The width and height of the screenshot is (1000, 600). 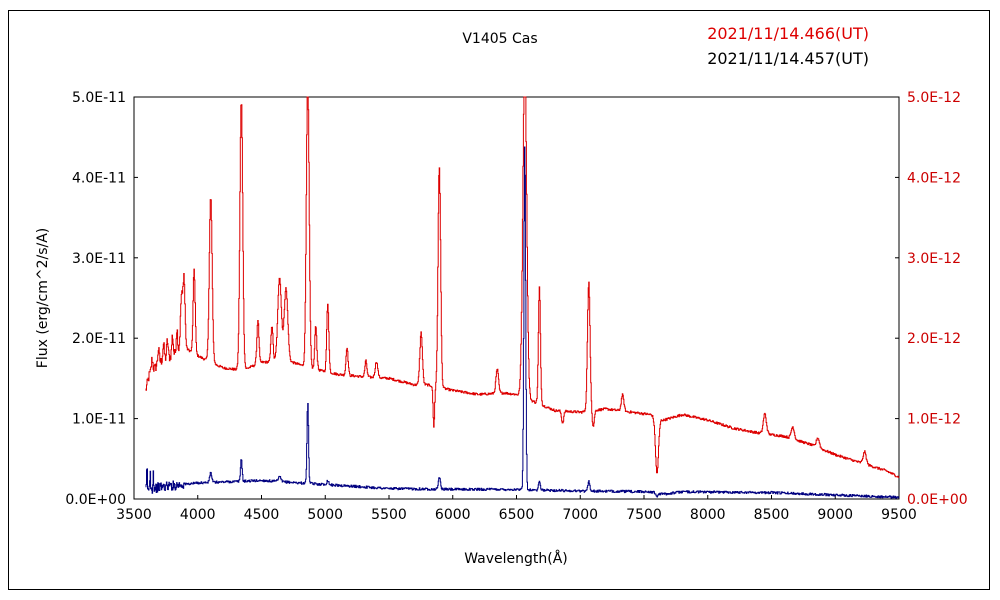 What do you see at coordinates (934, 420) in the screenshot?
I see `y-right-tick-label: 1.0E-12` at bounding box center [934, 420].